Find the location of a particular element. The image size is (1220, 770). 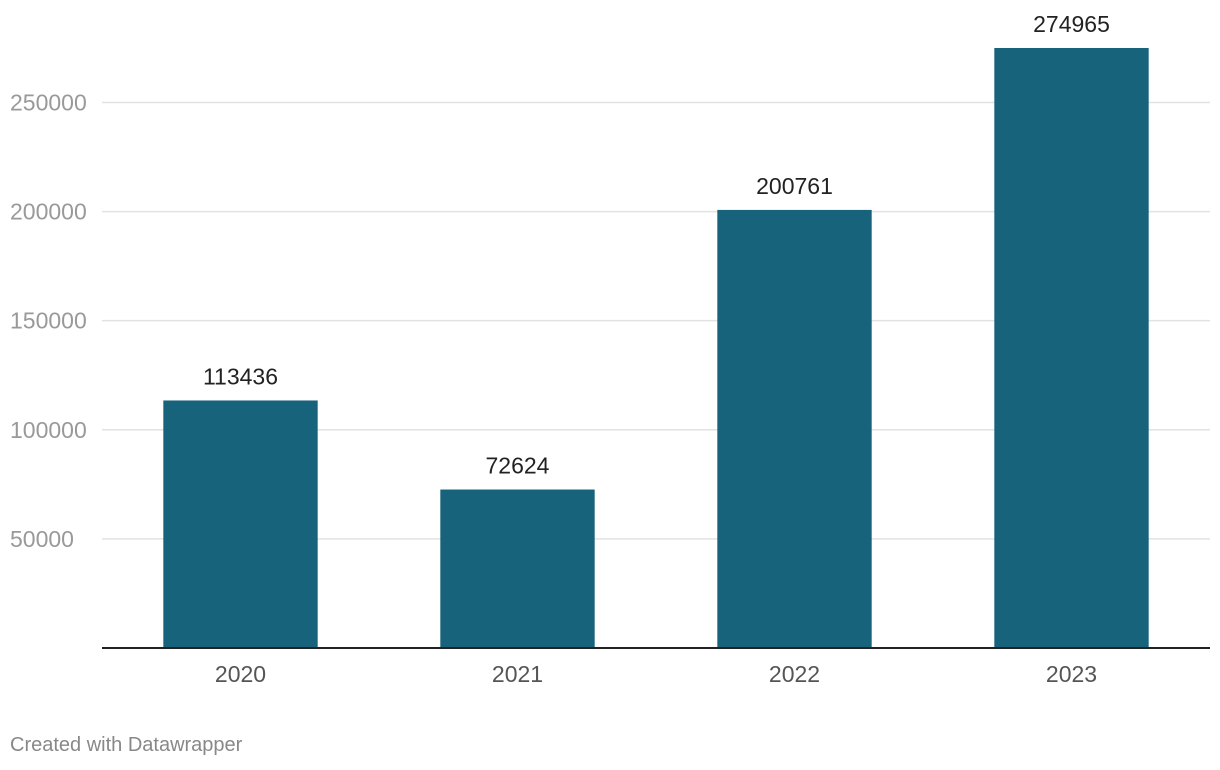

data-label: 113436 is located at coordinates (240, 376).